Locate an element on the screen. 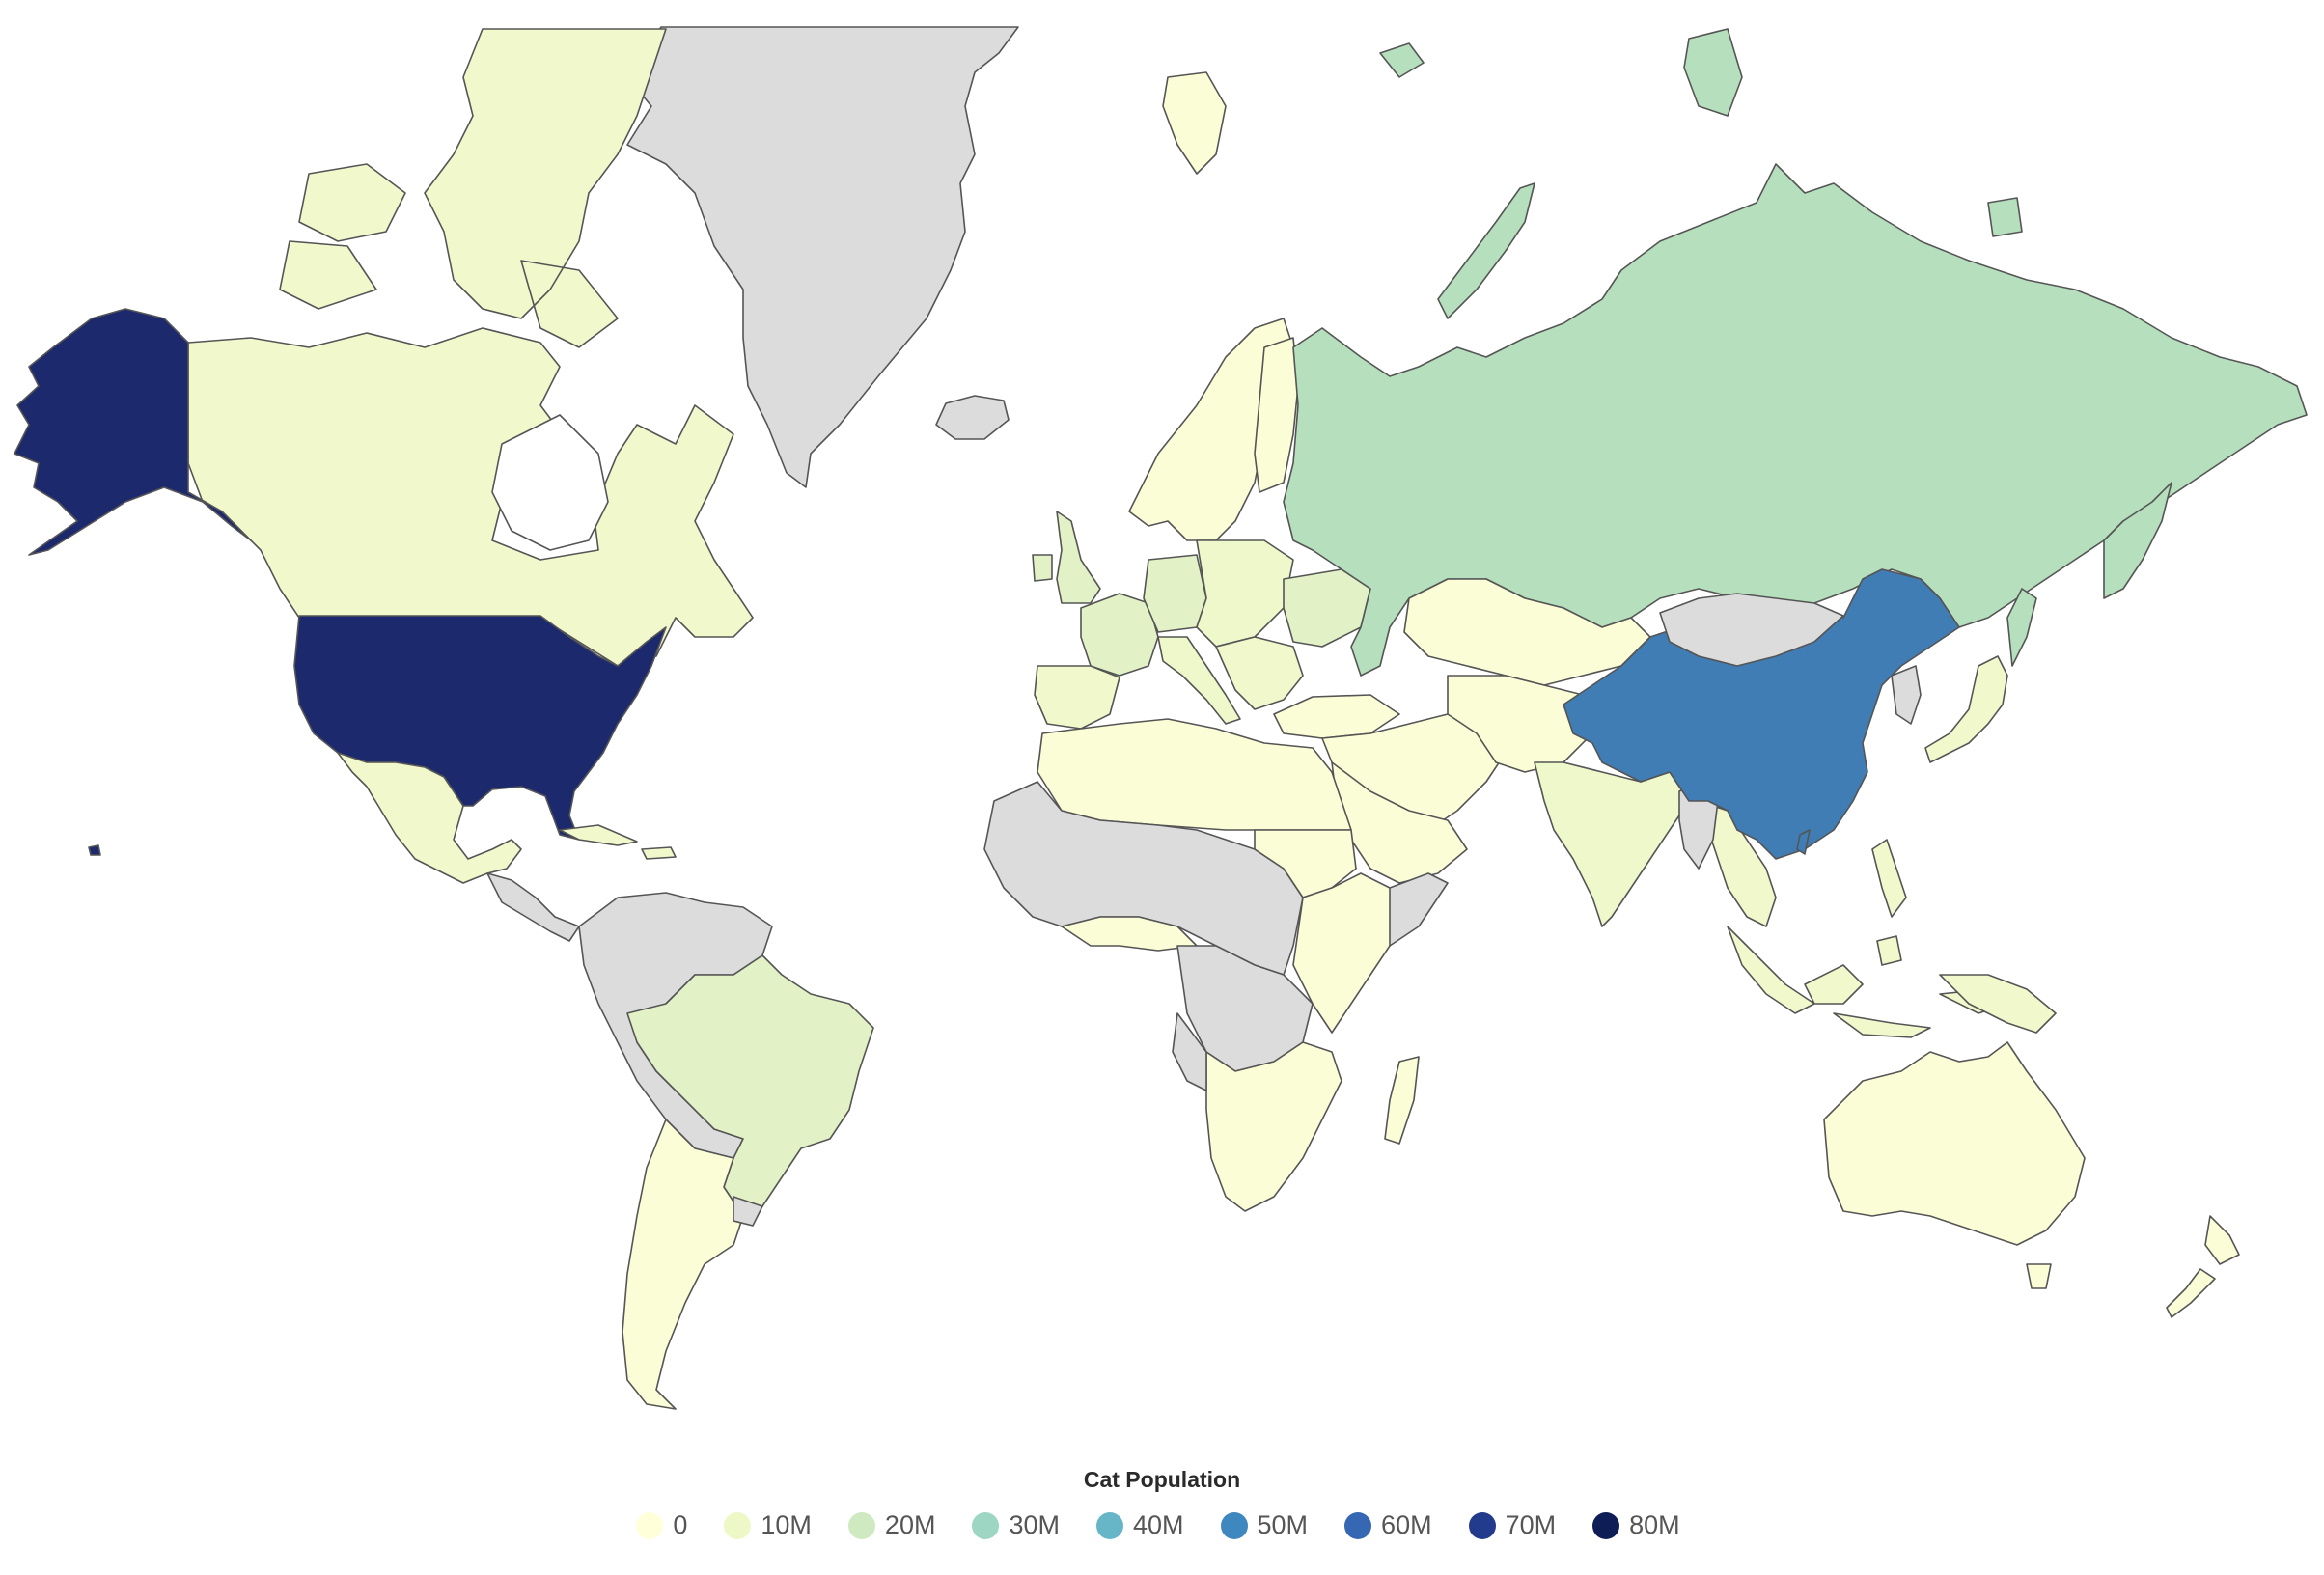 This screenshot has height=1575, width=2324. region-uruguay is located at coordinates (748, 1211).